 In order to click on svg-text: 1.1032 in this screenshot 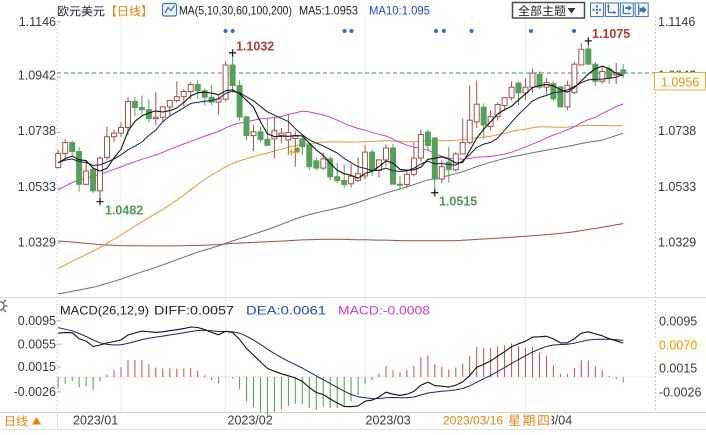, I will do `click(255, 47)`.